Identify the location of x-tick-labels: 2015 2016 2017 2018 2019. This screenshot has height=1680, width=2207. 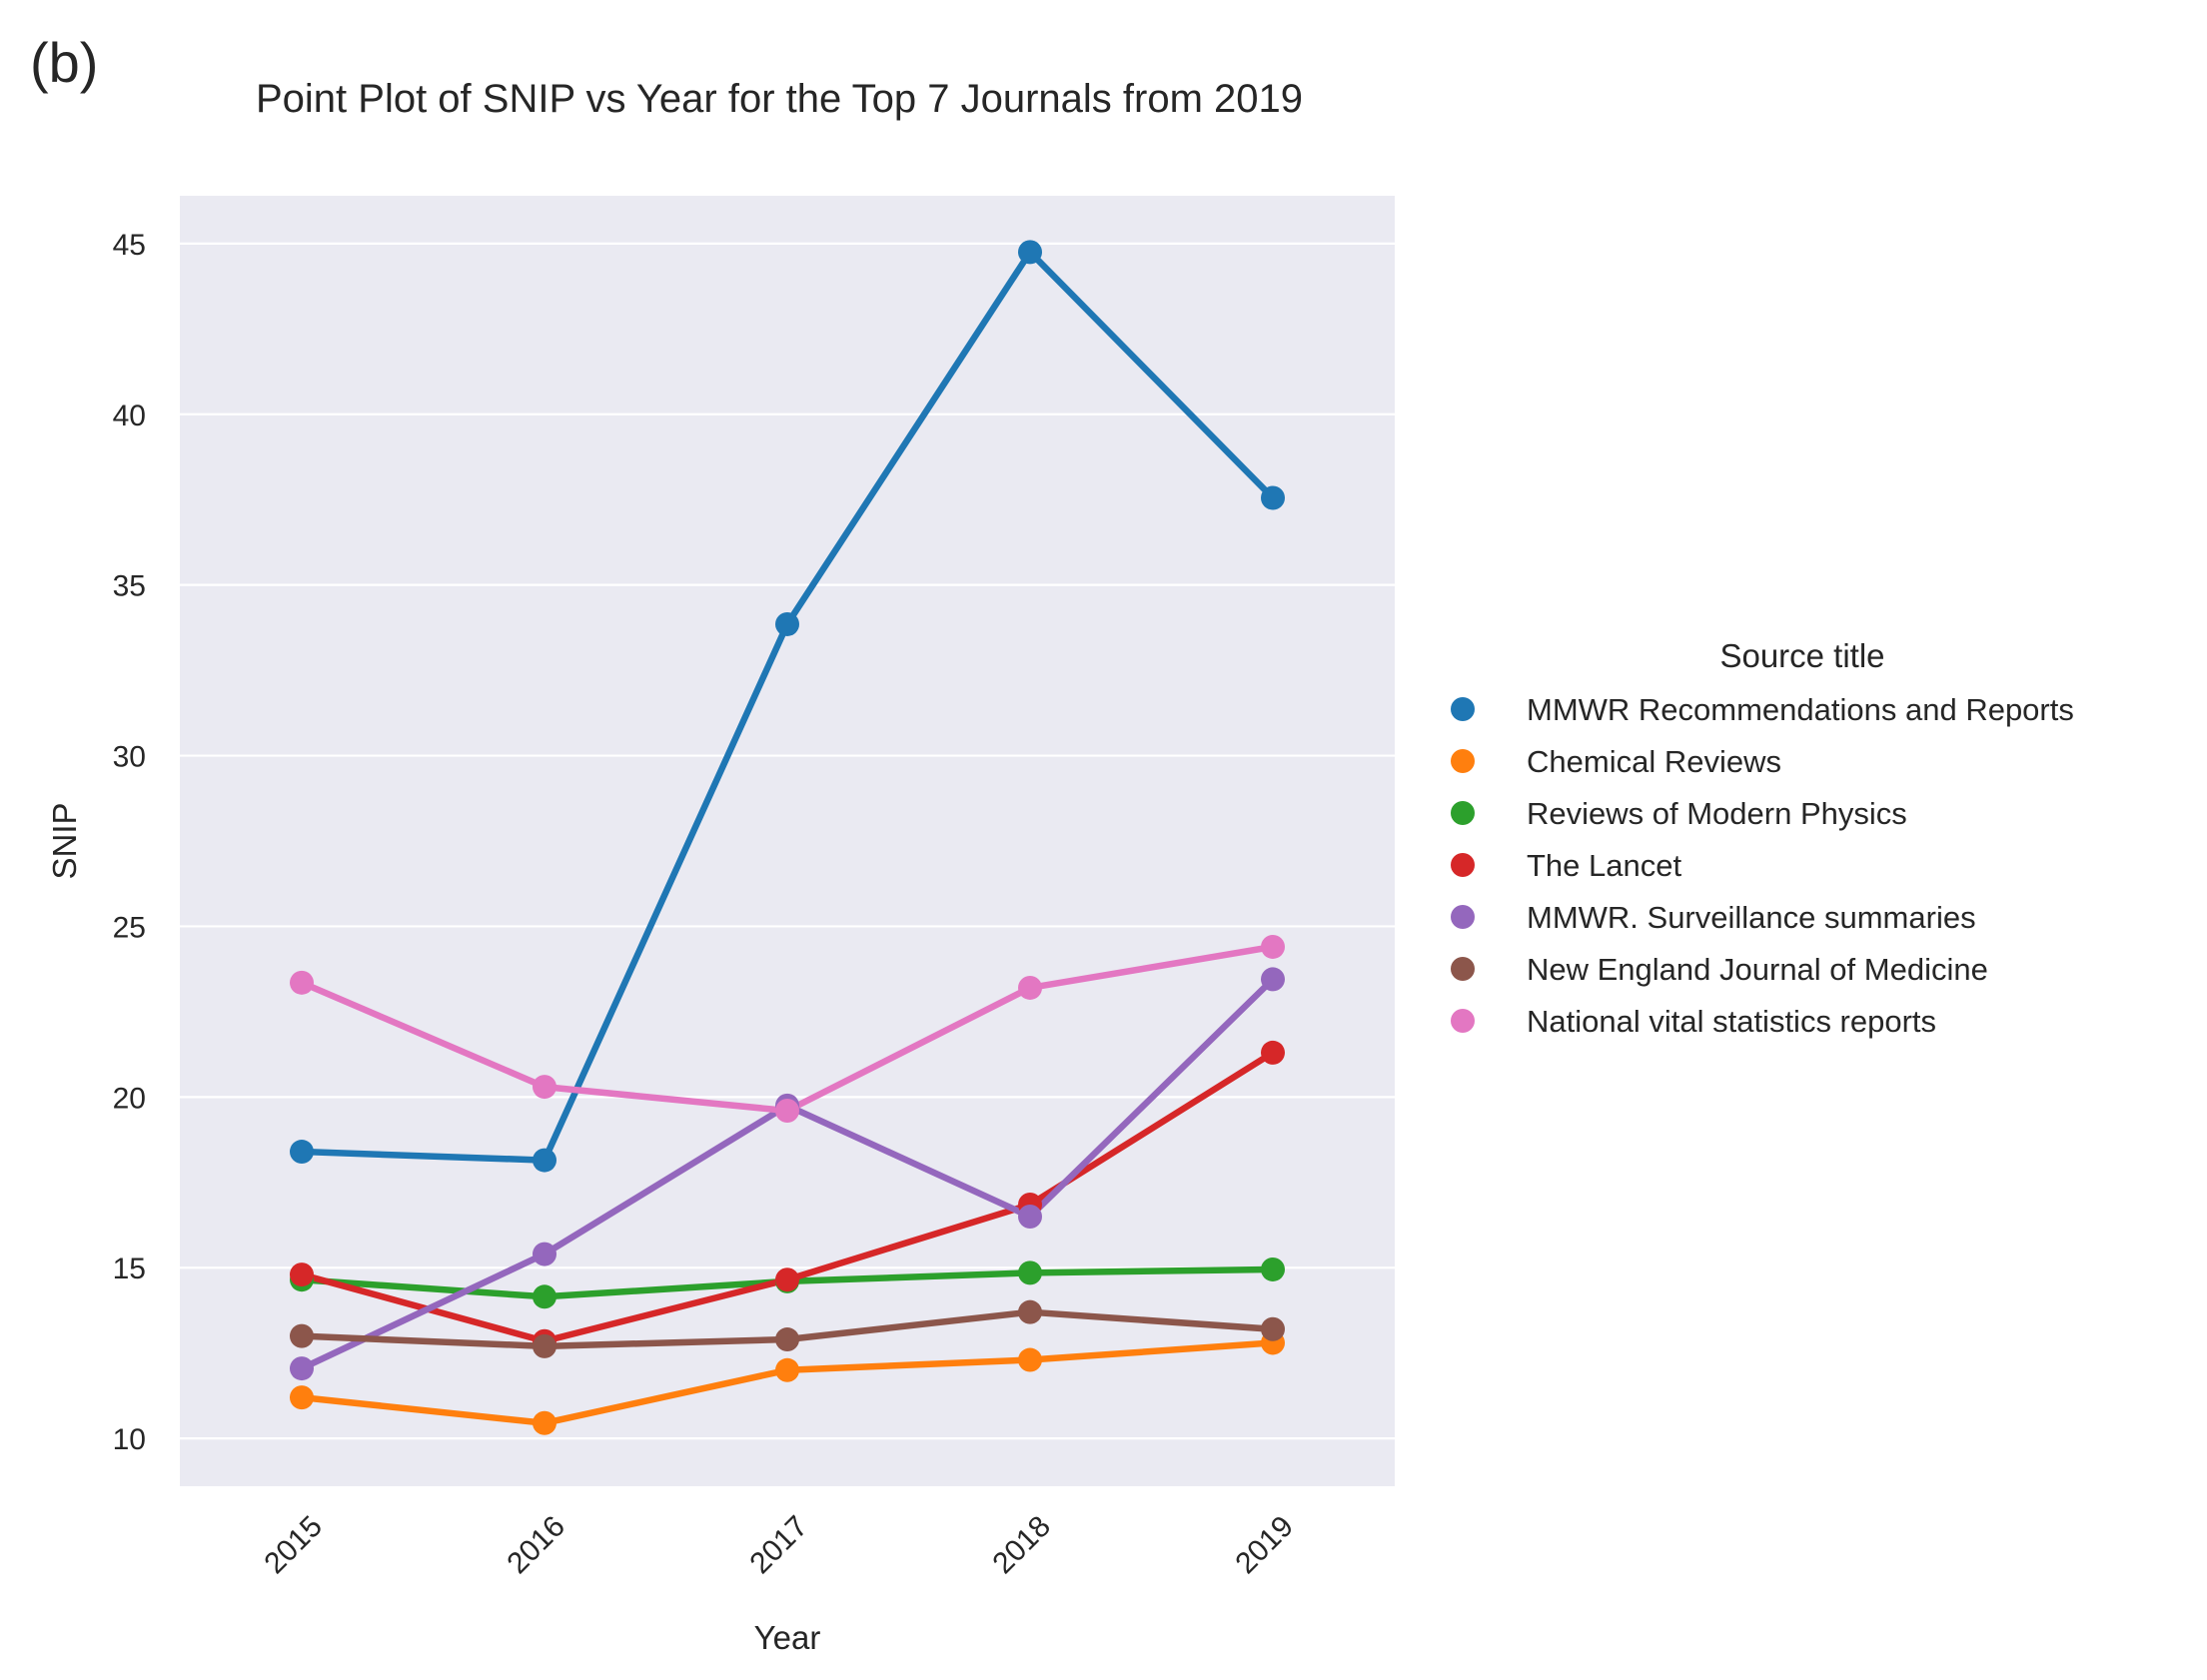
(779, 1545).